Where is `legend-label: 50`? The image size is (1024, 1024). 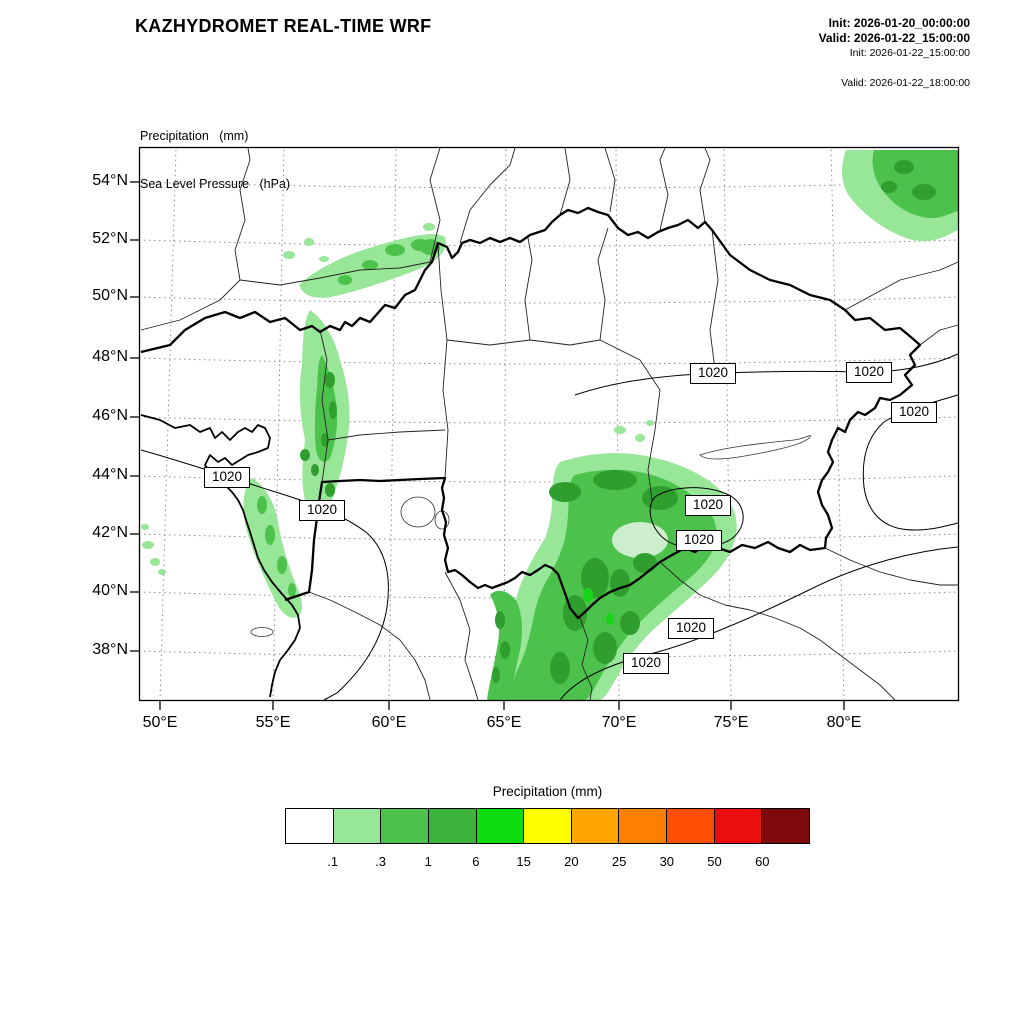 legend-label: 50 is located at coordinates (714, 861).